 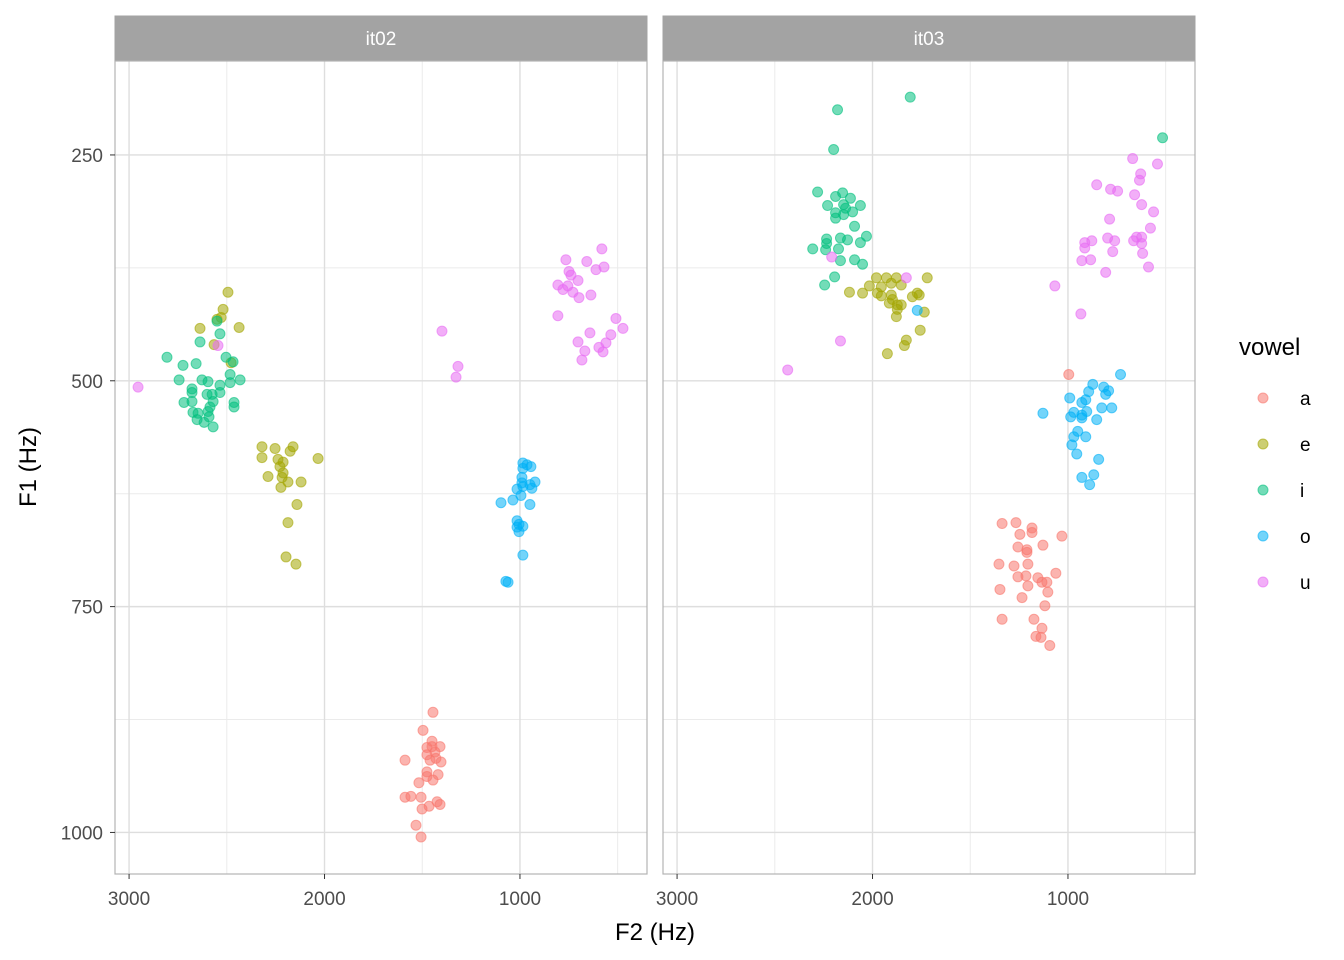 What do you see at coordinates (28, 467) in the screenshot?
I see `y-axis-title: F1 (Hz)` at bounding box center [28, 467].